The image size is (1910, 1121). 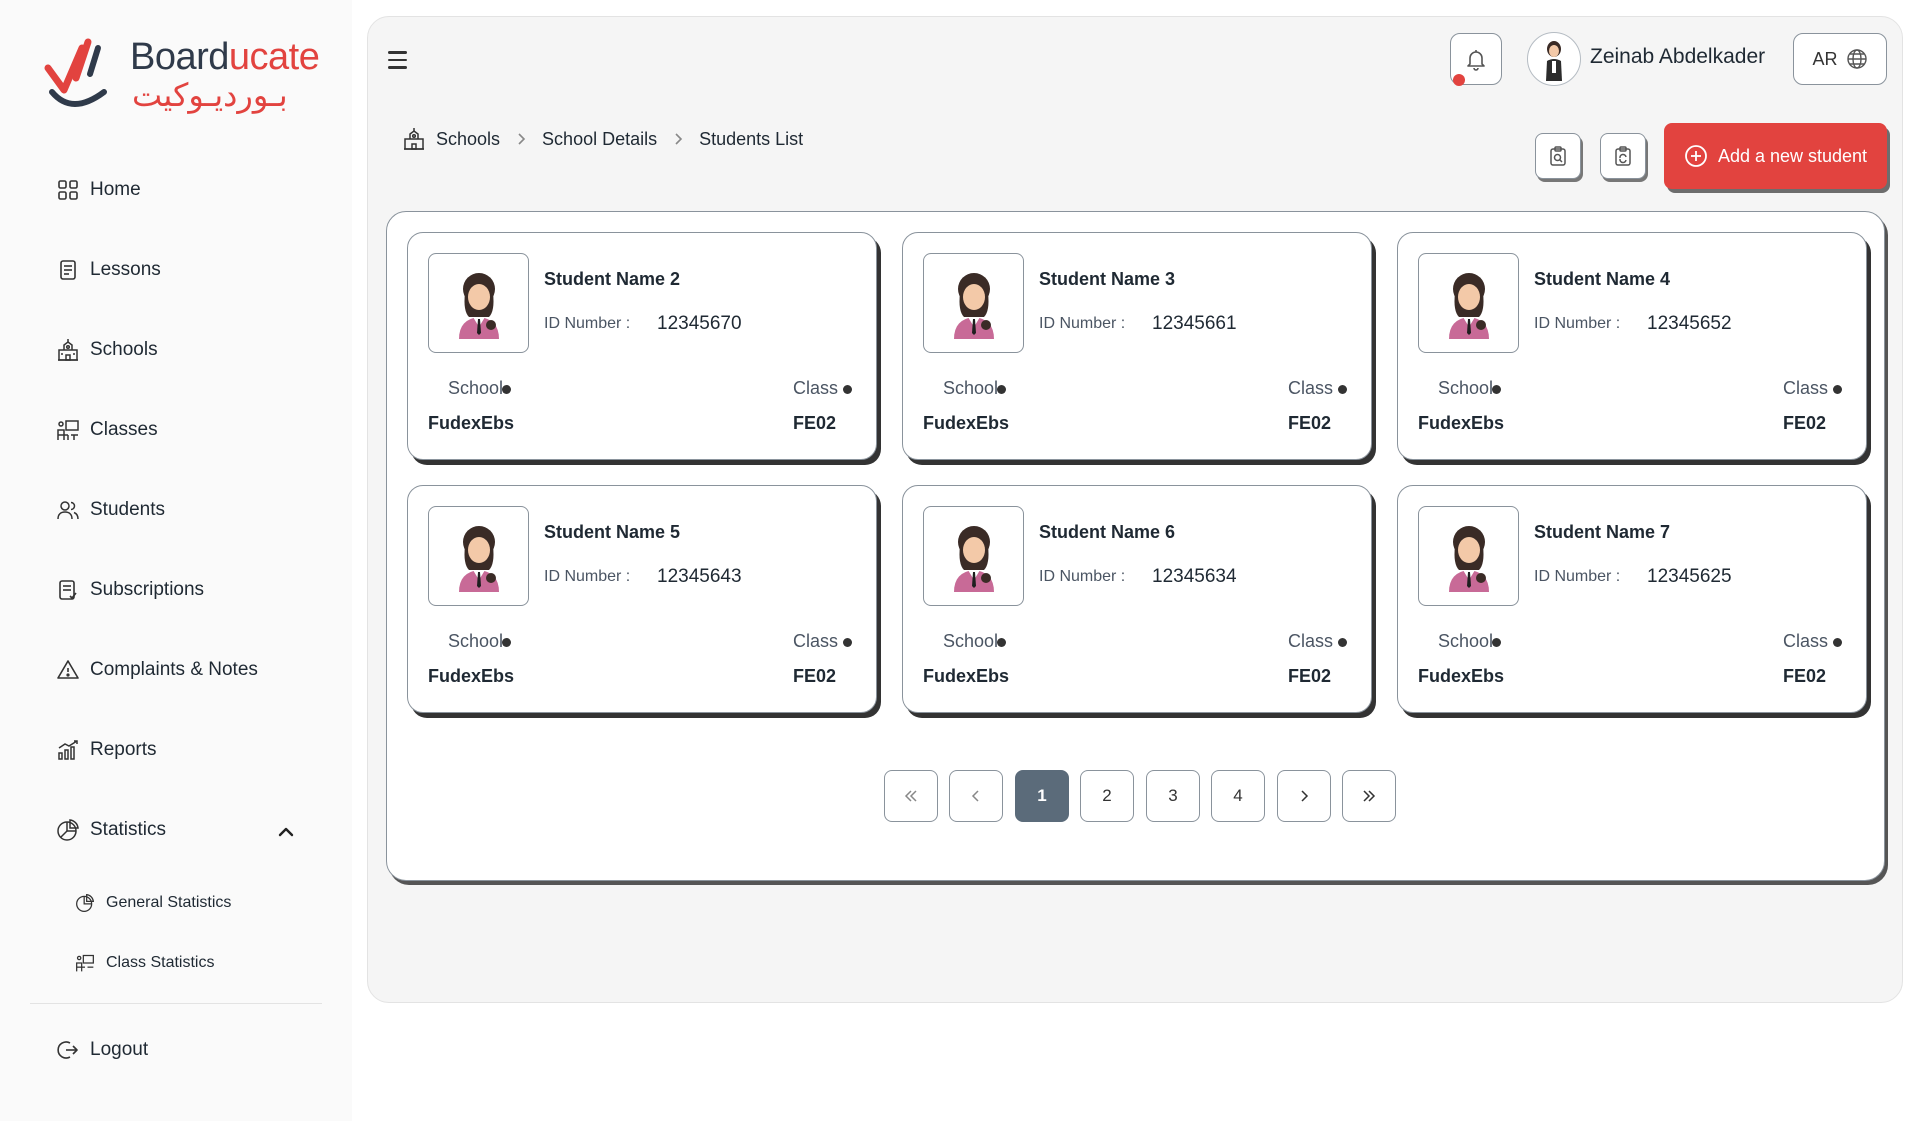 What do you see at coordinates (414, 139) in the screenshot?
I see `school-icon` at bounding box center [414, 139].